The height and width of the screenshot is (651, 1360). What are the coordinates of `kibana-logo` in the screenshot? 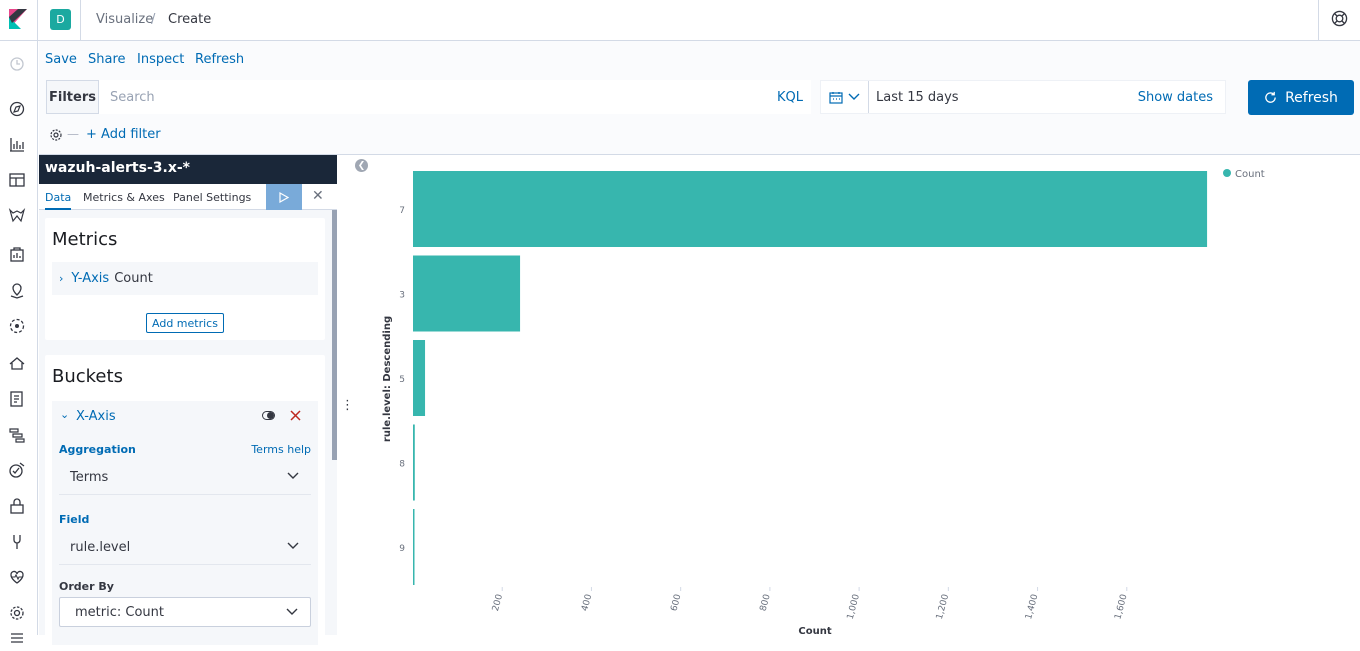 It's located at (19, 20).